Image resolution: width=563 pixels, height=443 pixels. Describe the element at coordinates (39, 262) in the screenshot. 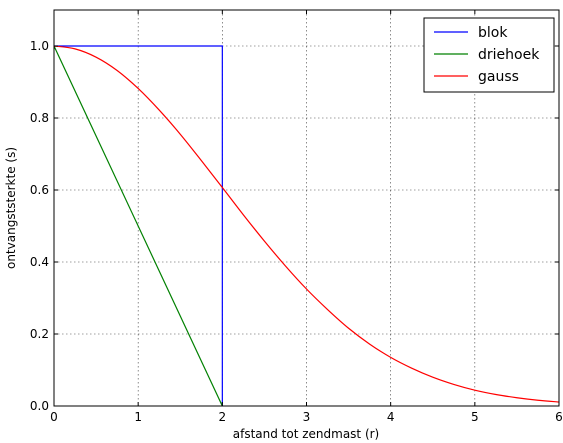

I see `y-tick-label: 0.4` at that location.